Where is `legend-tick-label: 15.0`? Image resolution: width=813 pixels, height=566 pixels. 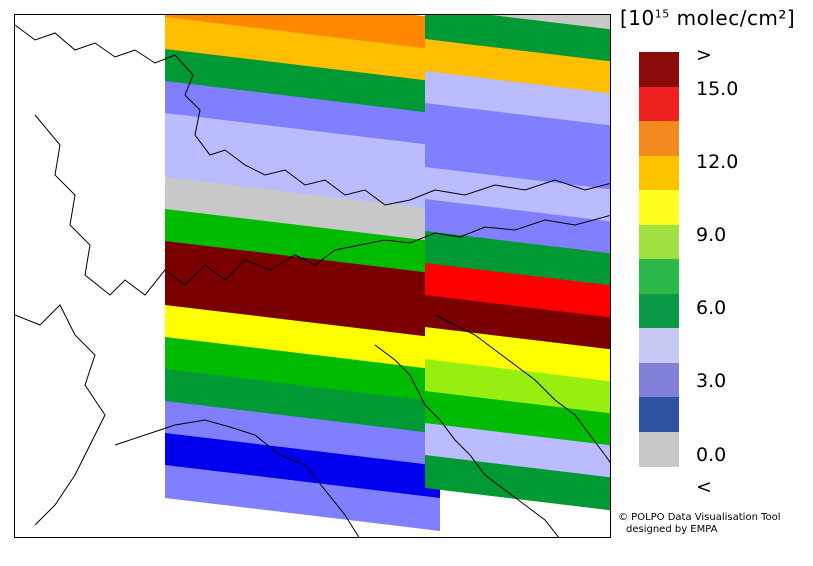
legend-tick-label: 15.0 is located at coordinates (717, 89).